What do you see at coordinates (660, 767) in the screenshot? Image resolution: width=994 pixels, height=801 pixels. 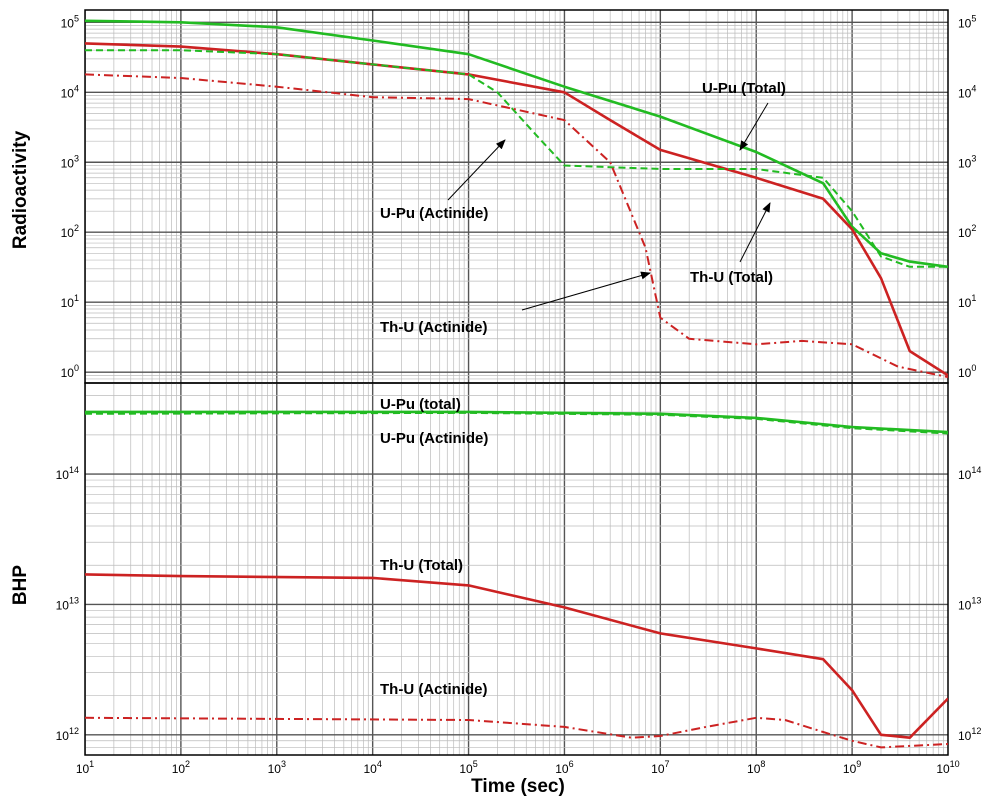 I see `x-tick-label: 10⁷` at bounding box center [660, 767].